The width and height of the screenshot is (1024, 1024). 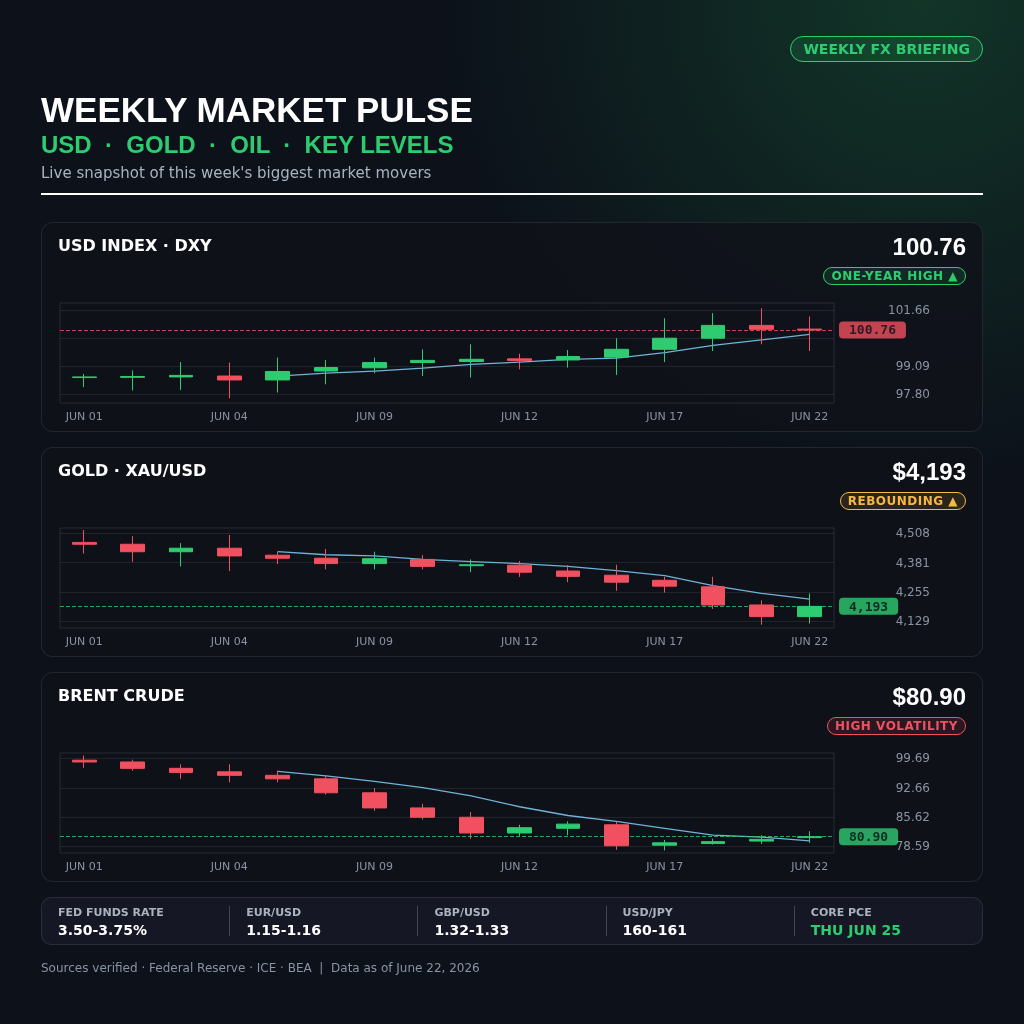 What do you see at coordinates (912, 758) in the screenshot?
I see `y-tick-label: 99.69` at bounding box center [912, 758].